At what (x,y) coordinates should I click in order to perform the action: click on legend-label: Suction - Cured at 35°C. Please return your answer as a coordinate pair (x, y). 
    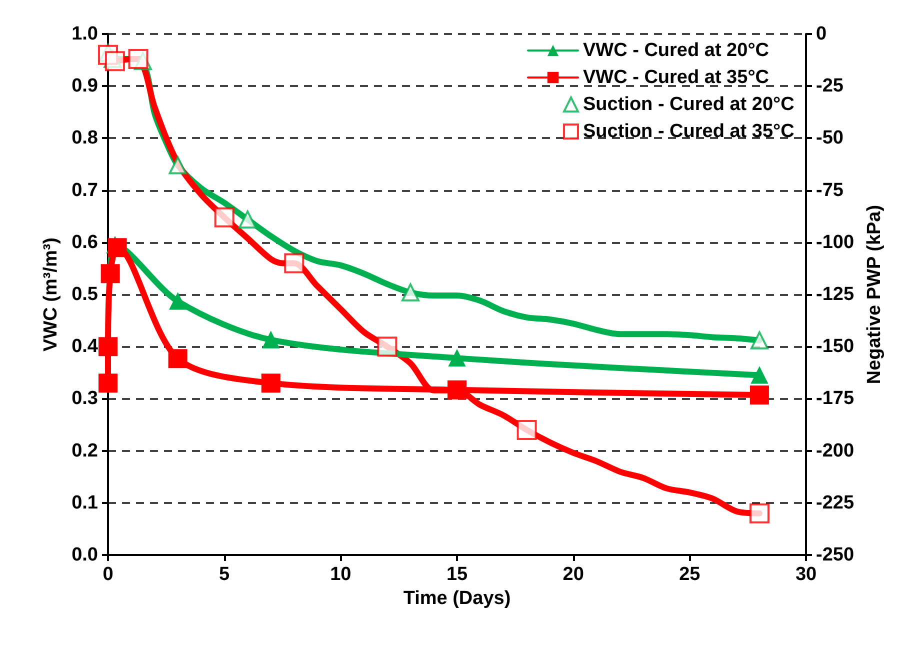
    Looking at the image, I should click on (689, 131).